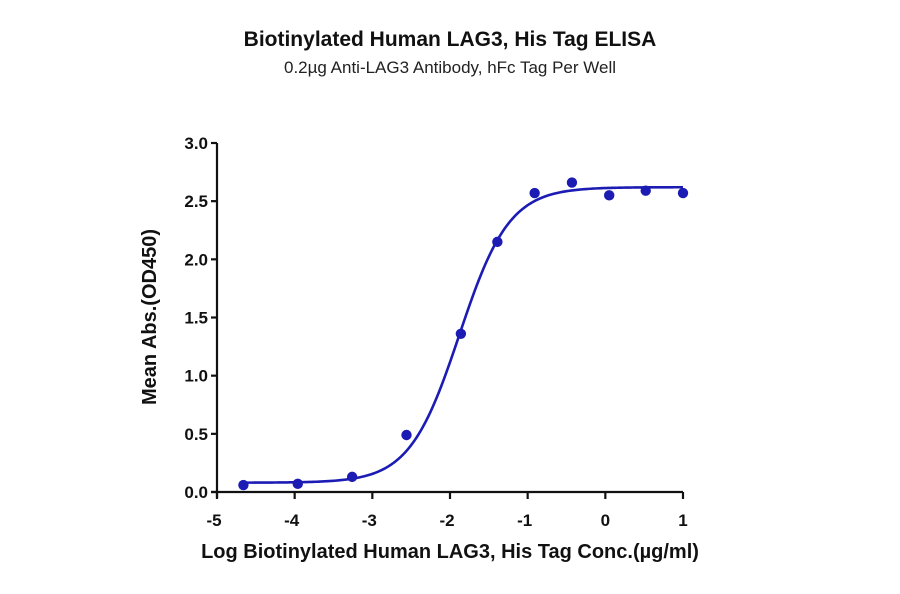  Describe the element at coordinates (150, 317) in the screenshot. I see `y-axis-title: Mean Abs.(OD450)` at that location.